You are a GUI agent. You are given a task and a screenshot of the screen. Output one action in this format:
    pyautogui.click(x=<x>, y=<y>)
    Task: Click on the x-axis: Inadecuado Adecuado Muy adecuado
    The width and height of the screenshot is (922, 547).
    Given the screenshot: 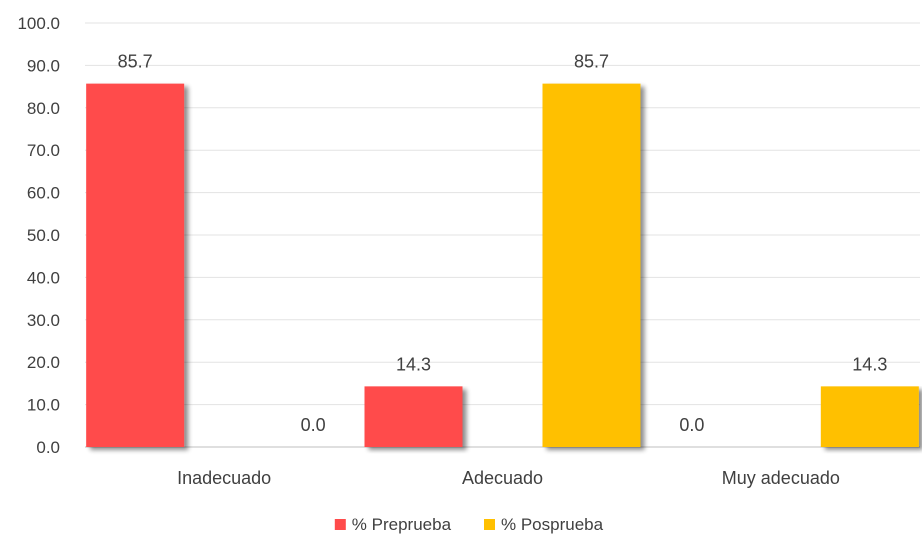 What is the action you would take?
    pyautogui.click(x=508, y=478)
    